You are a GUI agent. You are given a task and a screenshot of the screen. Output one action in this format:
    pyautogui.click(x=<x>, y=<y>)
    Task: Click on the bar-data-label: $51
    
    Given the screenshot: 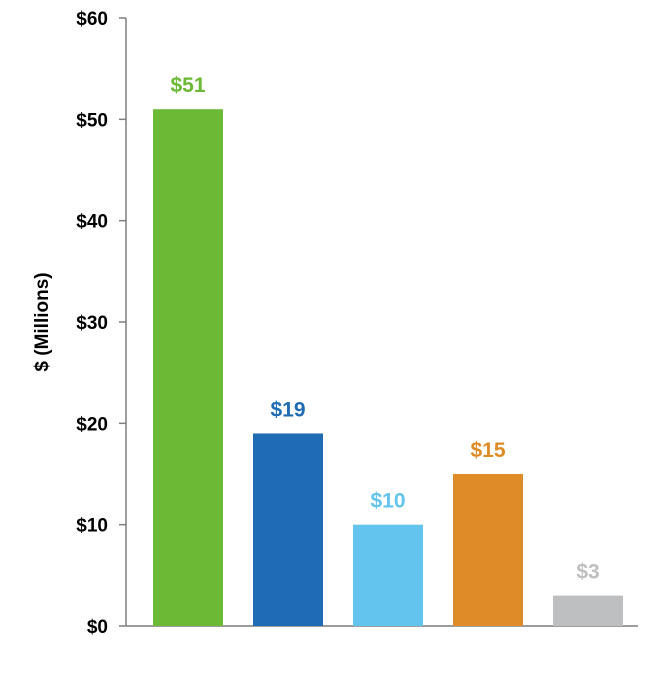 What is the action you would take?
    pyautogui.click(x=187, y=85)
    